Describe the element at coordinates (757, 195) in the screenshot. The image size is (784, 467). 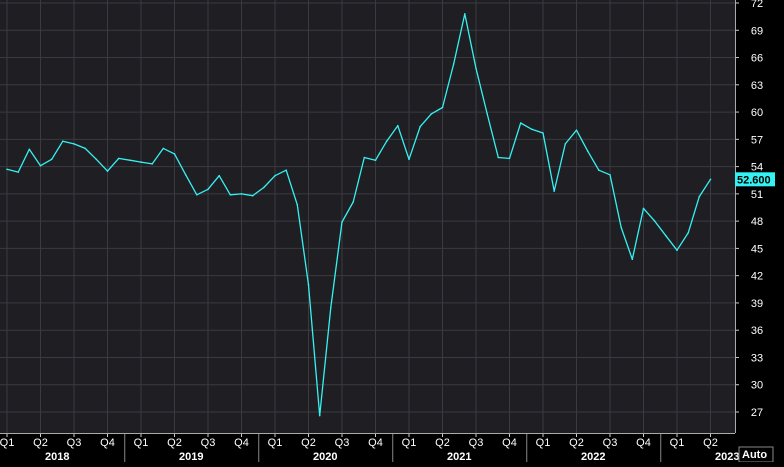
I see `y-tick-label: 51` at that location.